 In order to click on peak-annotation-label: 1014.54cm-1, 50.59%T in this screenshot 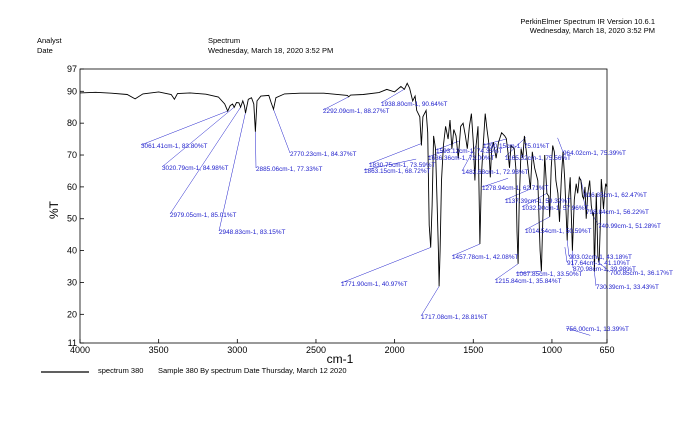, I will do `click(558, 231)`.